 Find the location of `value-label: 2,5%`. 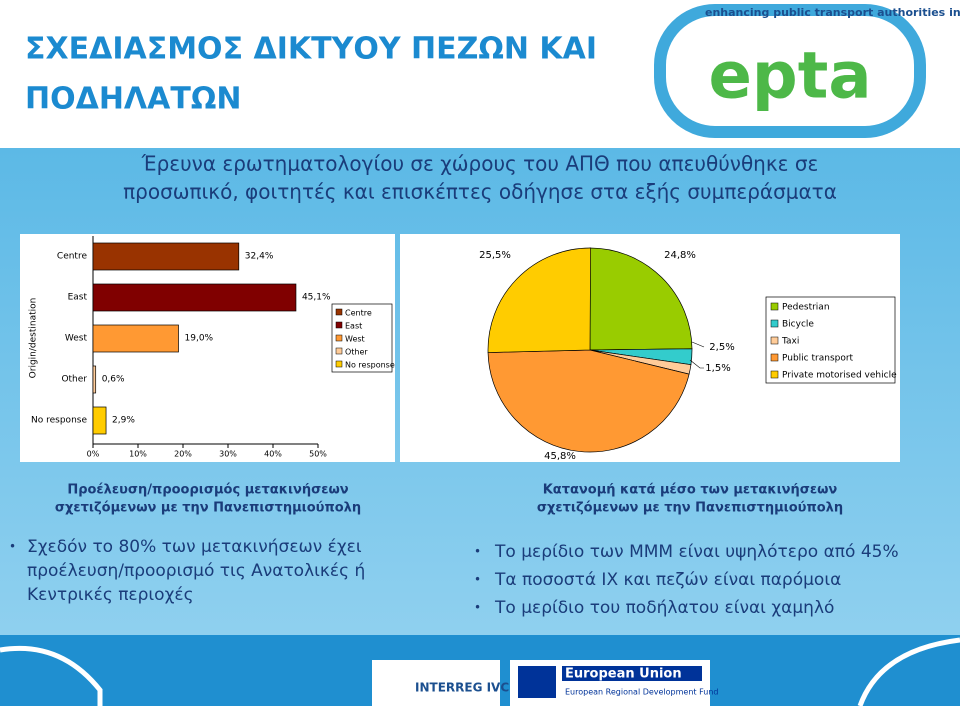

value-label: 2,5% is located at coordinates (721, 347).